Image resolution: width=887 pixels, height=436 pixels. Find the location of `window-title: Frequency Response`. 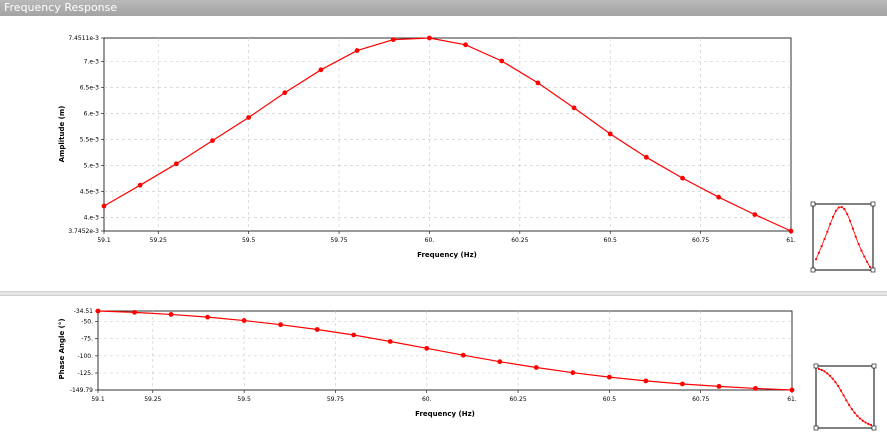

window-title: Frequency Response is located at coordinates (443, 8).